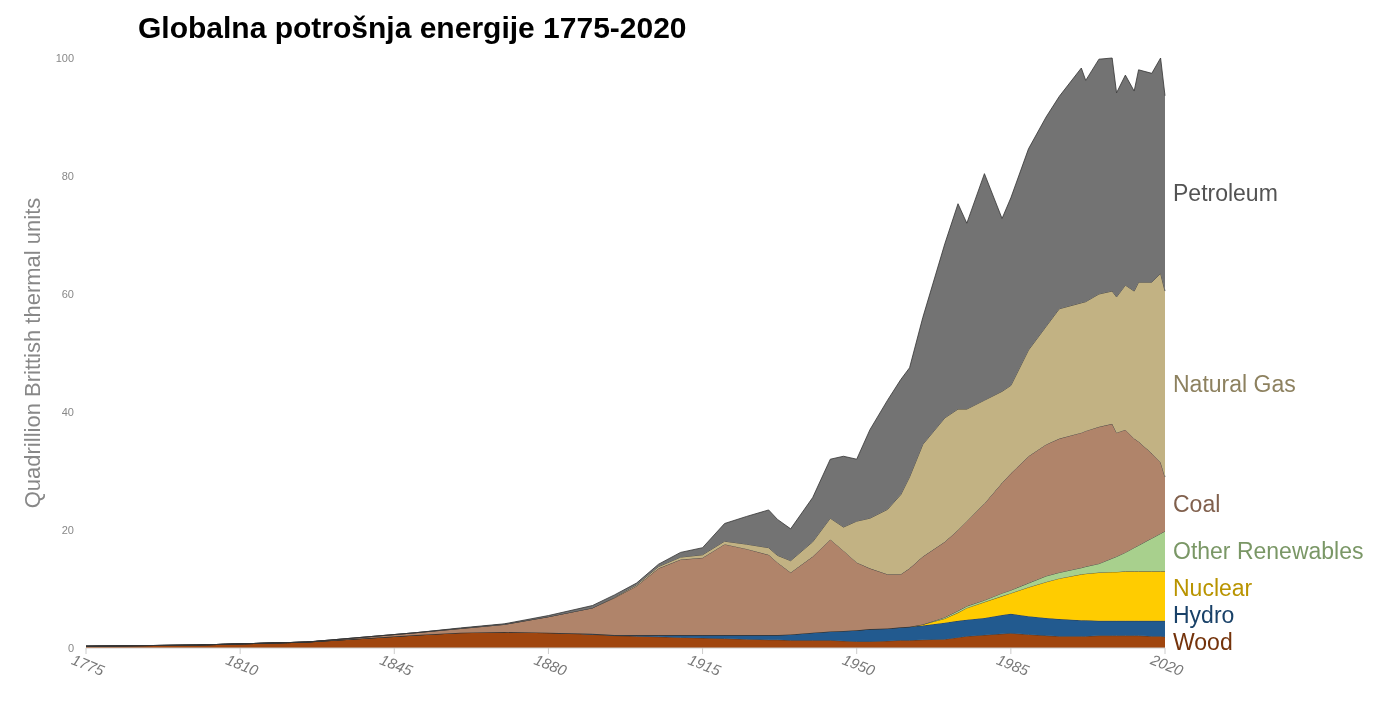 This screenshot has width=1398, height=708. Describe the element at coordinates (1225, 193) in the screenshot. I see `series-label: Petroleum` at that location.